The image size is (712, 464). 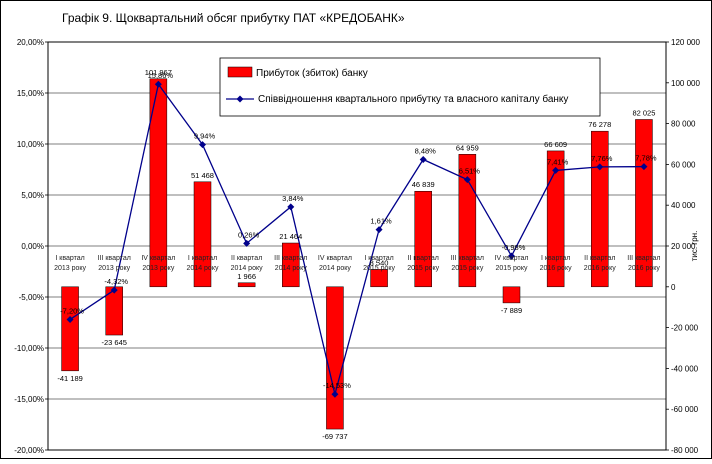 What do you see at coordinates (379, 262) in the screenshot?
I see `profit-data-label: 8 540` at bounding box center [379, 262].